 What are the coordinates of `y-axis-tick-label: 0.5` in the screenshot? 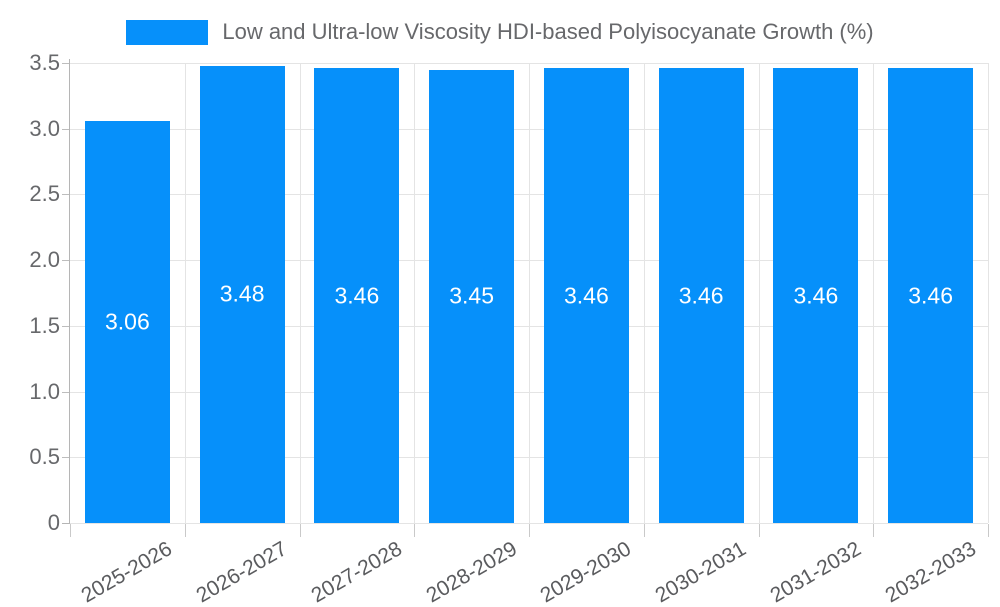 It's located at (44, 457).